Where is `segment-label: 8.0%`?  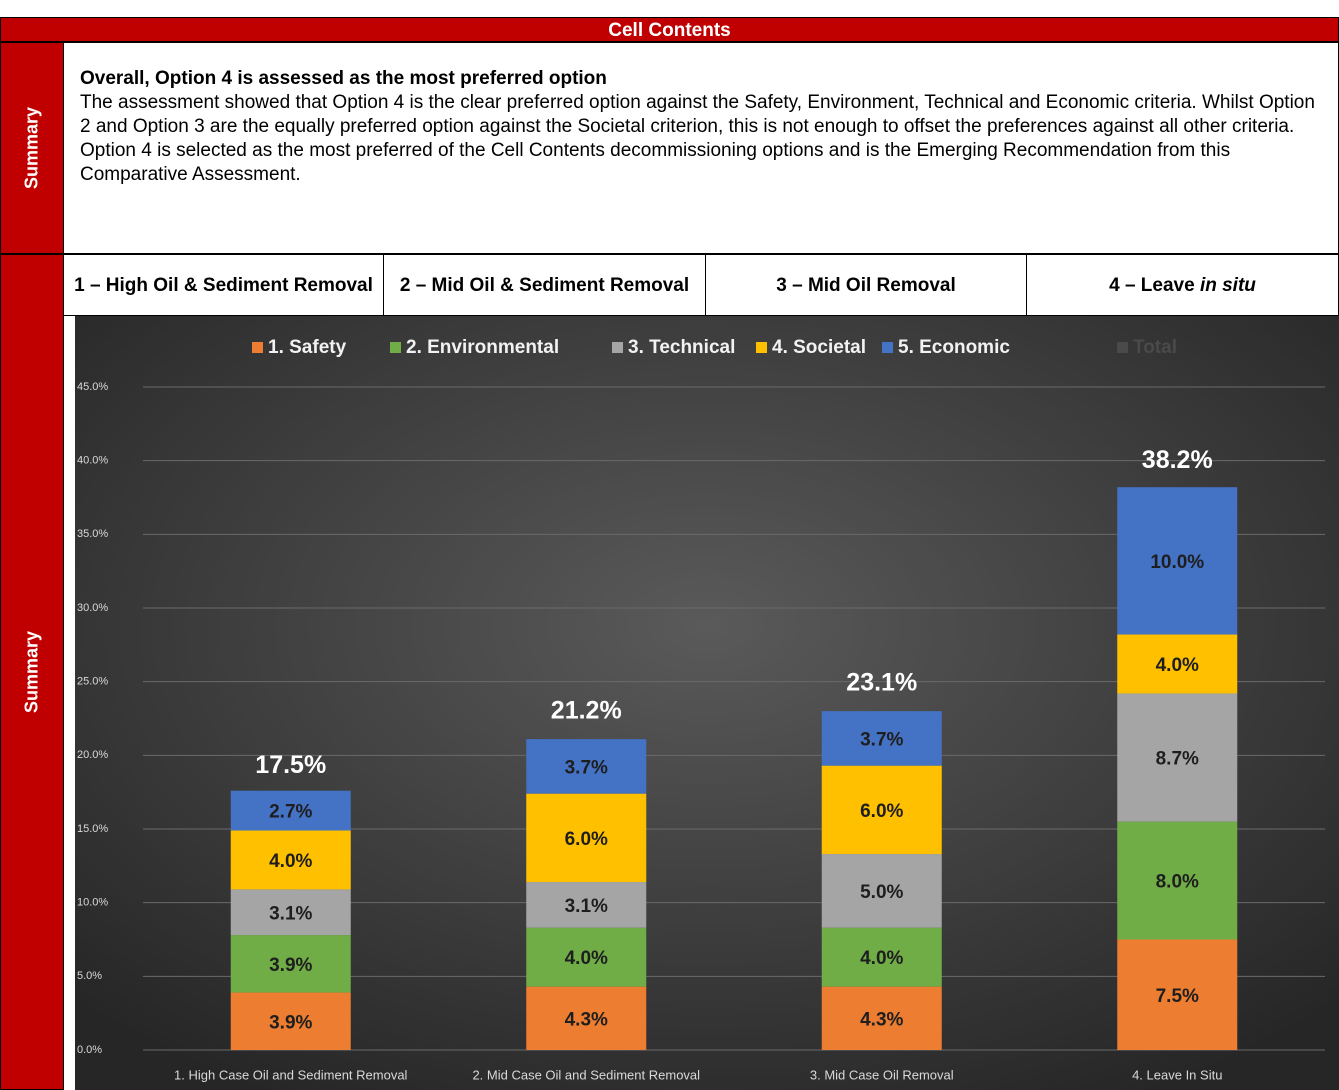
segment-label: 8.0% is located at coordinates (1177, 882).